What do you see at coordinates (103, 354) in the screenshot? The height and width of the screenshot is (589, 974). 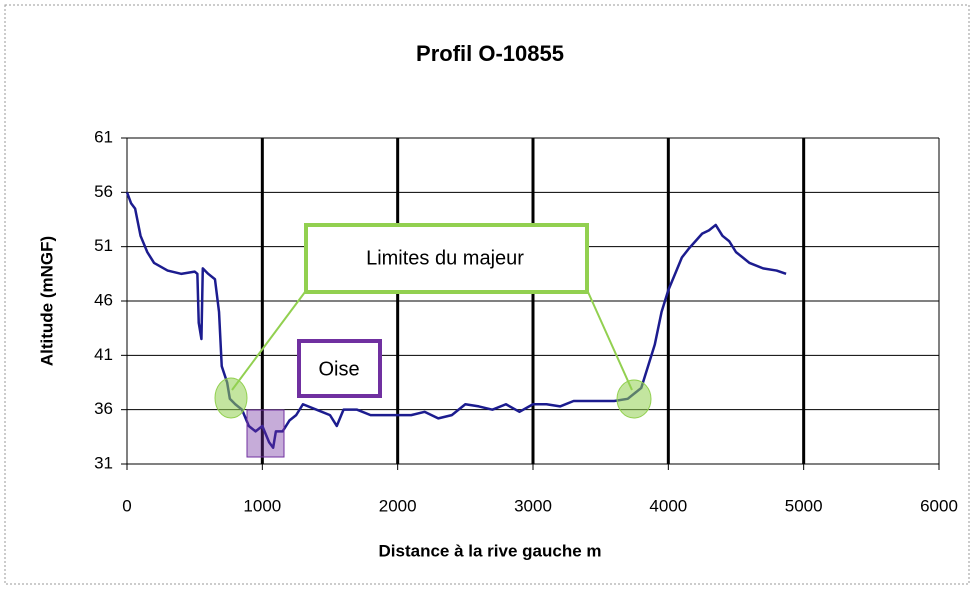 I see `y-tick-label: 41` at bounding box center [103, 354].